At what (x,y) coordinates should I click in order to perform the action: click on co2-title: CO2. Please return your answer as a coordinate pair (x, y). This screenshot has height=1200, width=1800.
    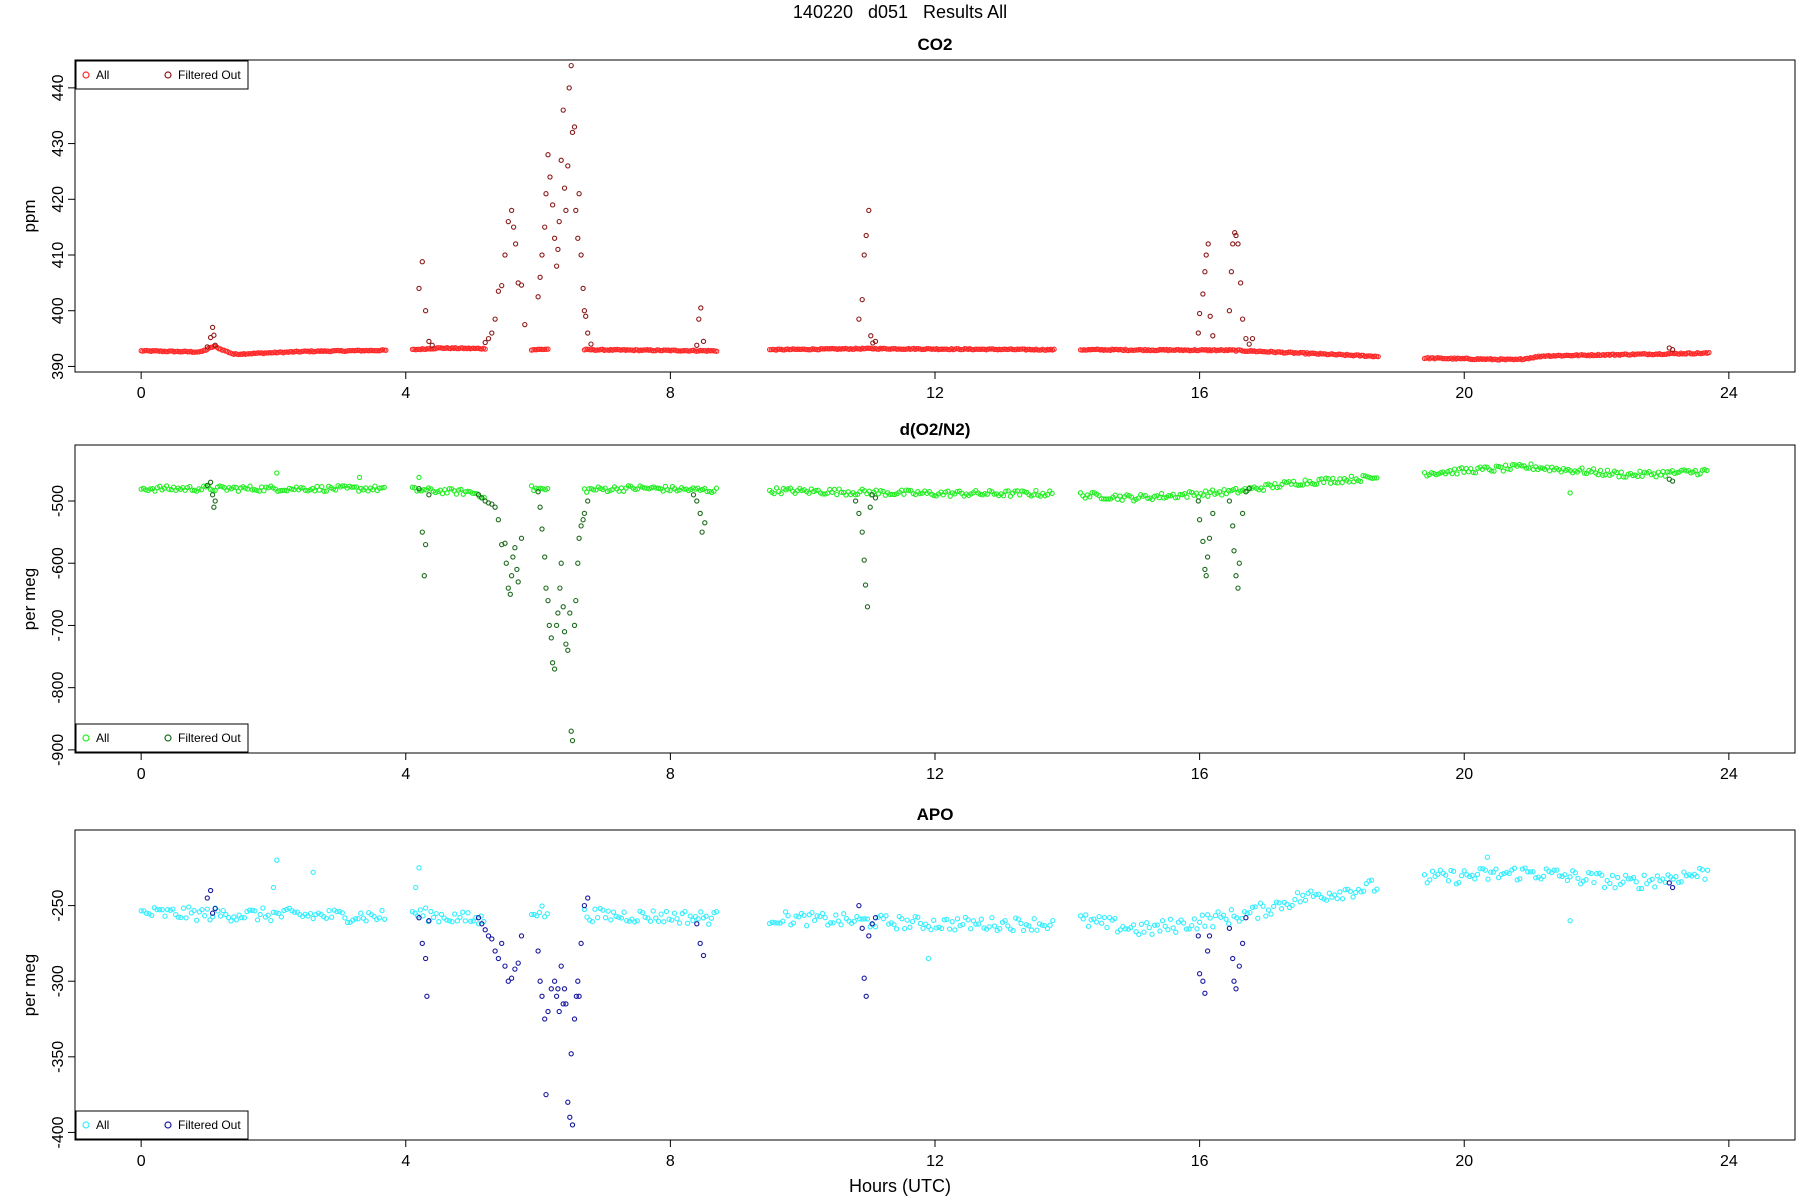
    Looking at the image, I should click on (935, 44).